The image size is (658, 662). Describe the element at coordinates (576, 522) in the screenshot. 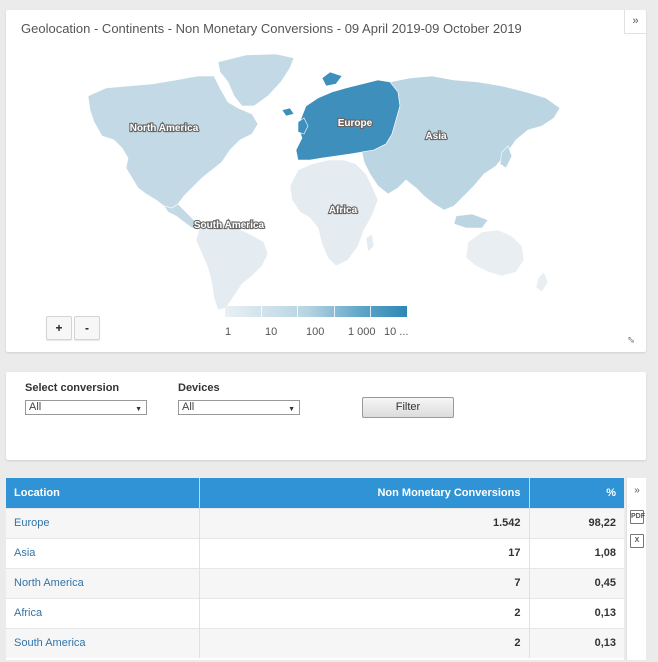

I see `percent-cell: 98,22` at that location.